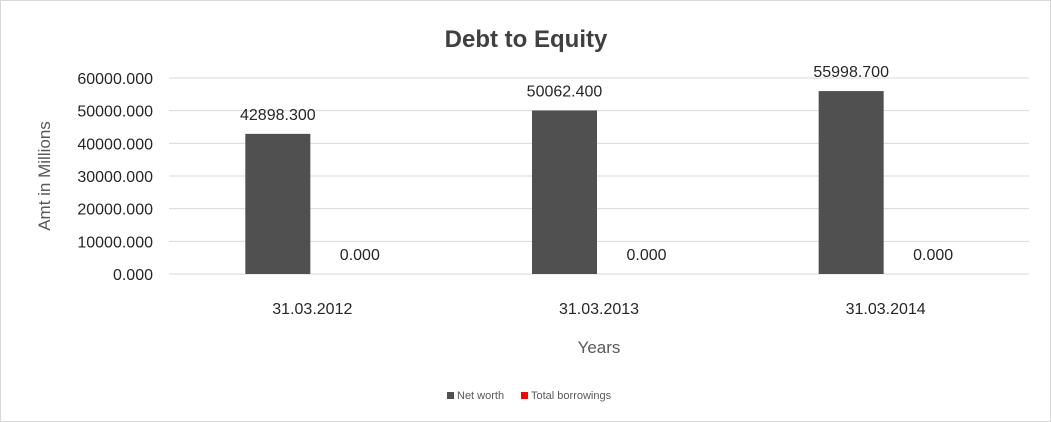 The width and height of the screenshot is (1051, 422). Describe the element at coordinates (565, 91) in the screenshot. I see `data-label: 50062.400` at that location.